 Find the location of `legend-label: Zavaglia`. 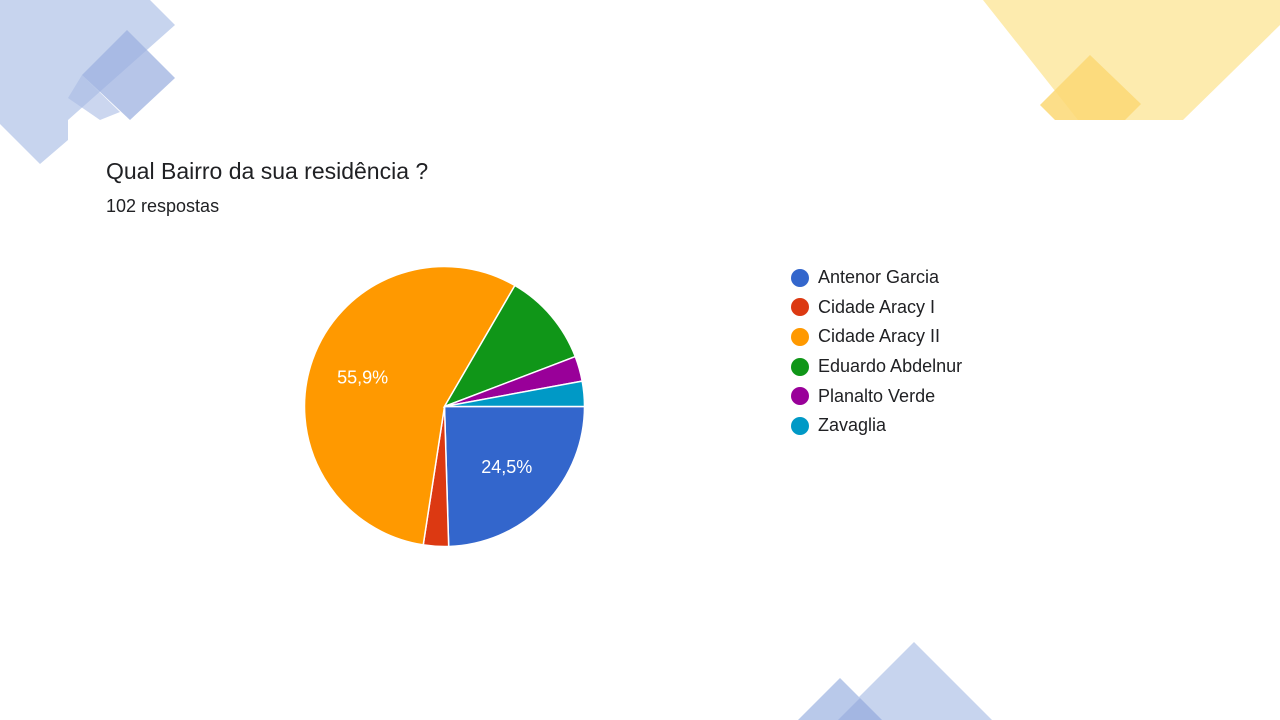

legend-label: Zavaglia is located at coordinates (852, 425).